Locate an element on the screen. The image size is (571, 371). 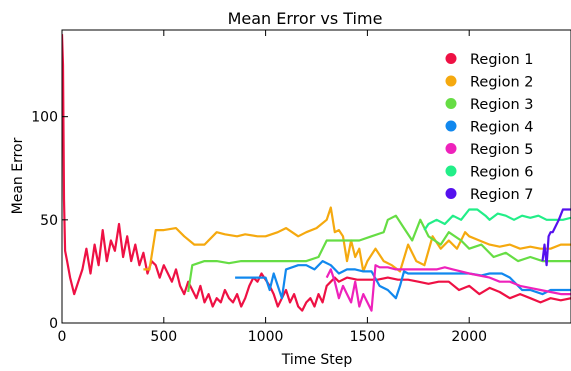
x-axis-label: Time Step is located at coordinates (317, 359).